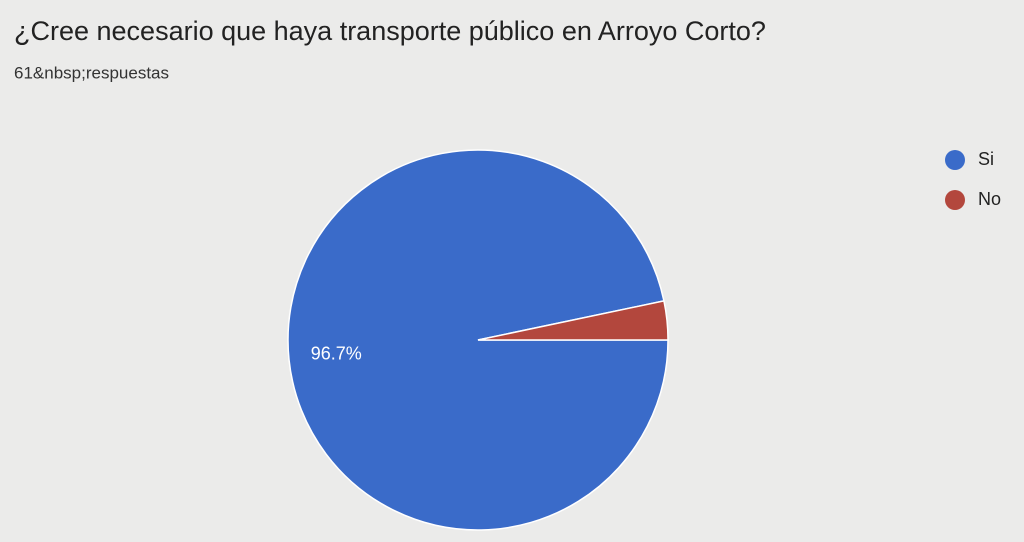 The image size is (1024, 542). What do you see at coordinates (573, 320) in the screenshot?
I see `pie-slice` at bounding box center [573, 320].